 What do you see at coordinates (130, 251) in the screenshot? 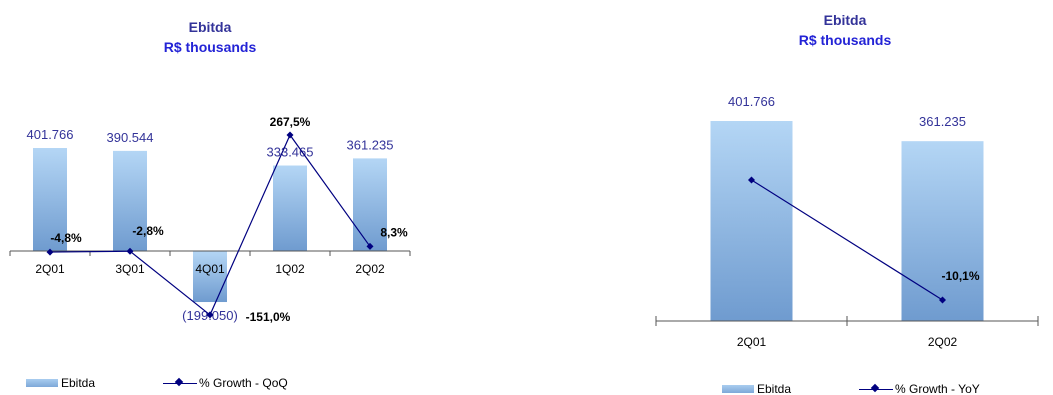
I see `growth-point-3Q01` at bounding box center [130, 251].